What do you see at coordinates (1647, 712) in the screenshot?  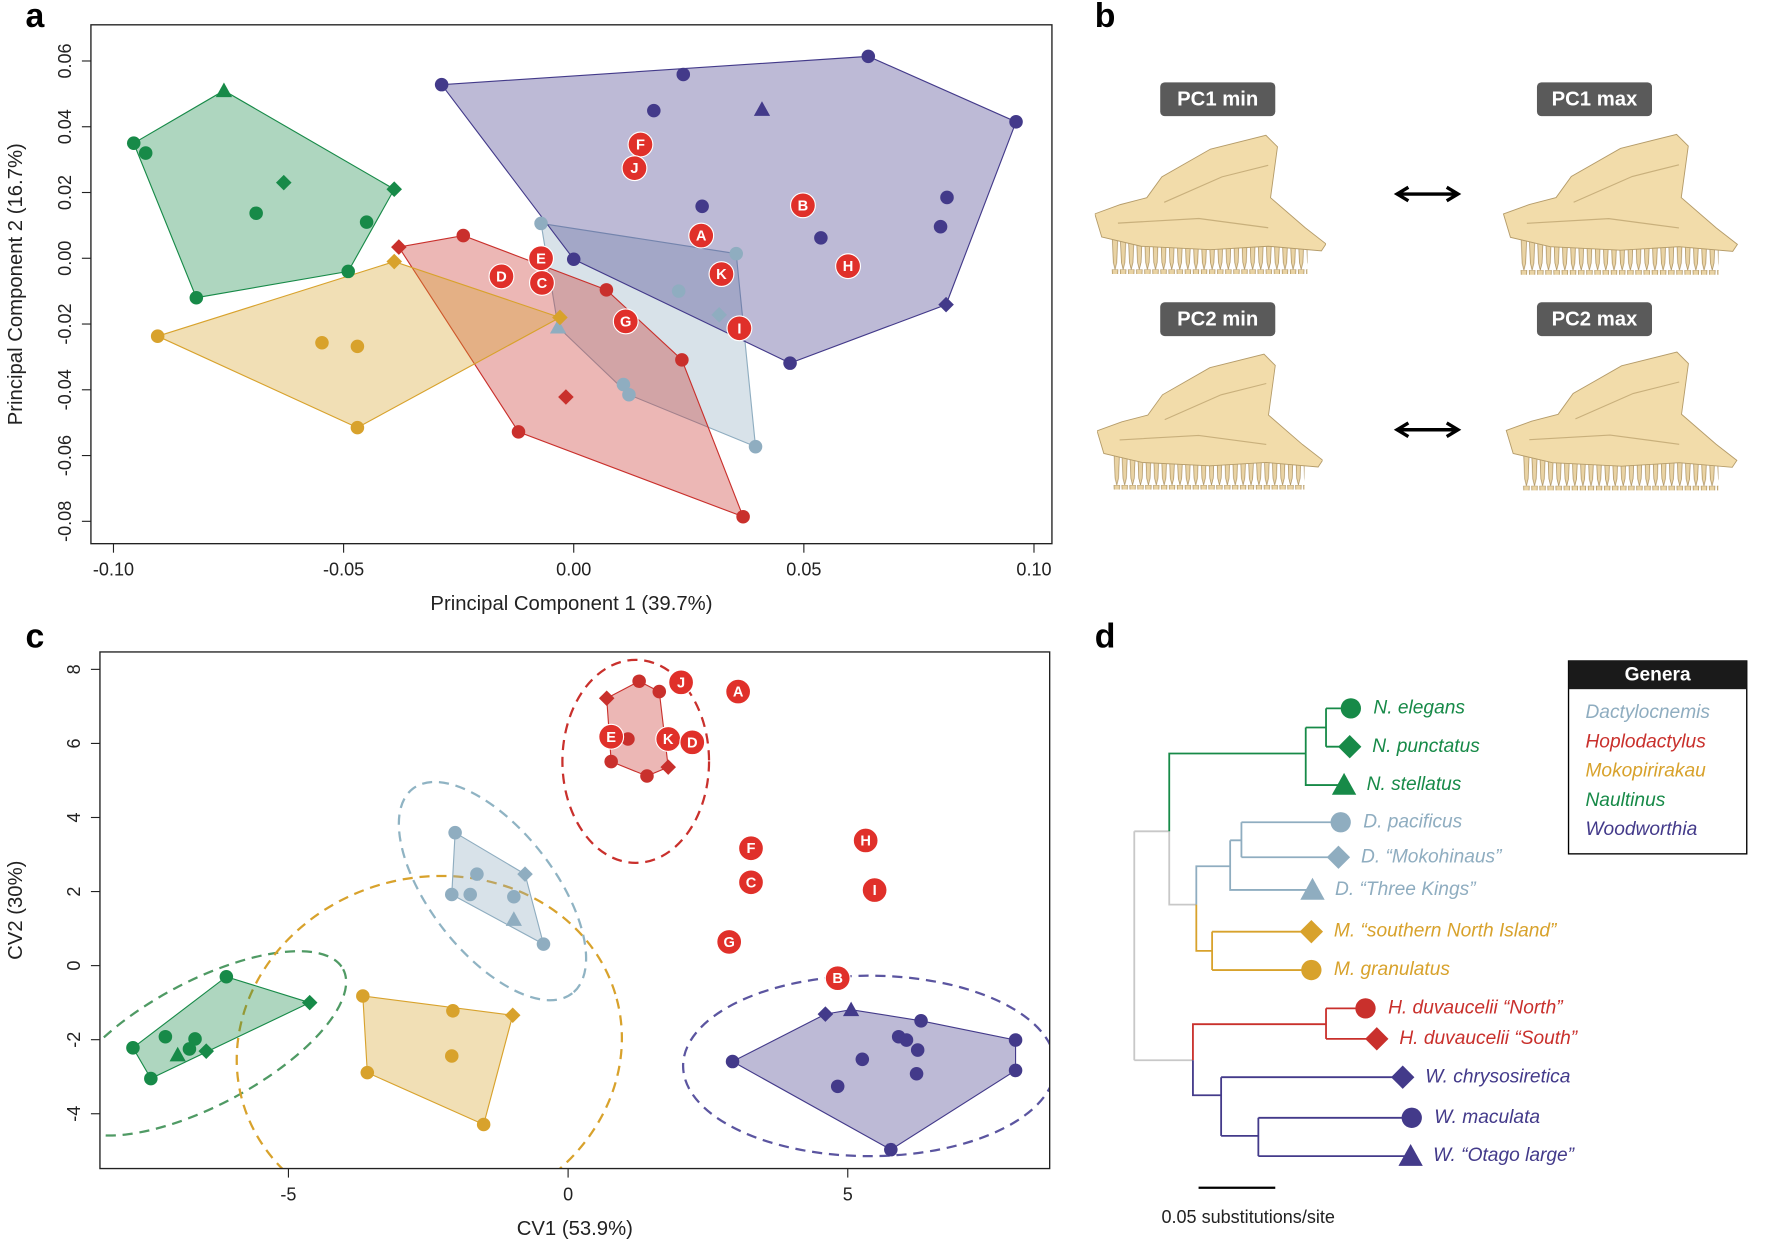 I see `legend-entry: Dactylocnemis` at bounding box center [1647, 712].